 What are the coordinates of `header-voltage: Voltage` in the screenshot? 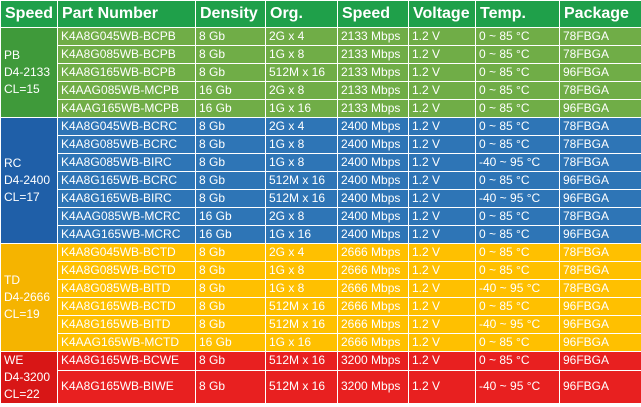 It's located at (442, 14).